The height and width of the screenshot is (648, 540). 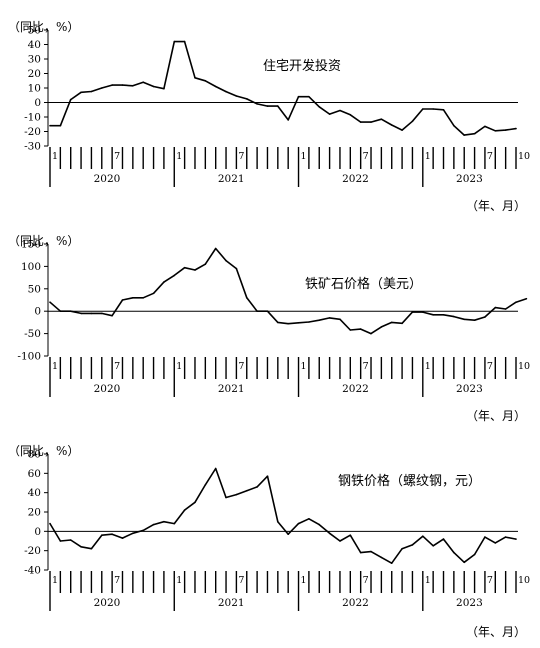 I want to click on y-tick-label: 30, so click(x=34, y=60).